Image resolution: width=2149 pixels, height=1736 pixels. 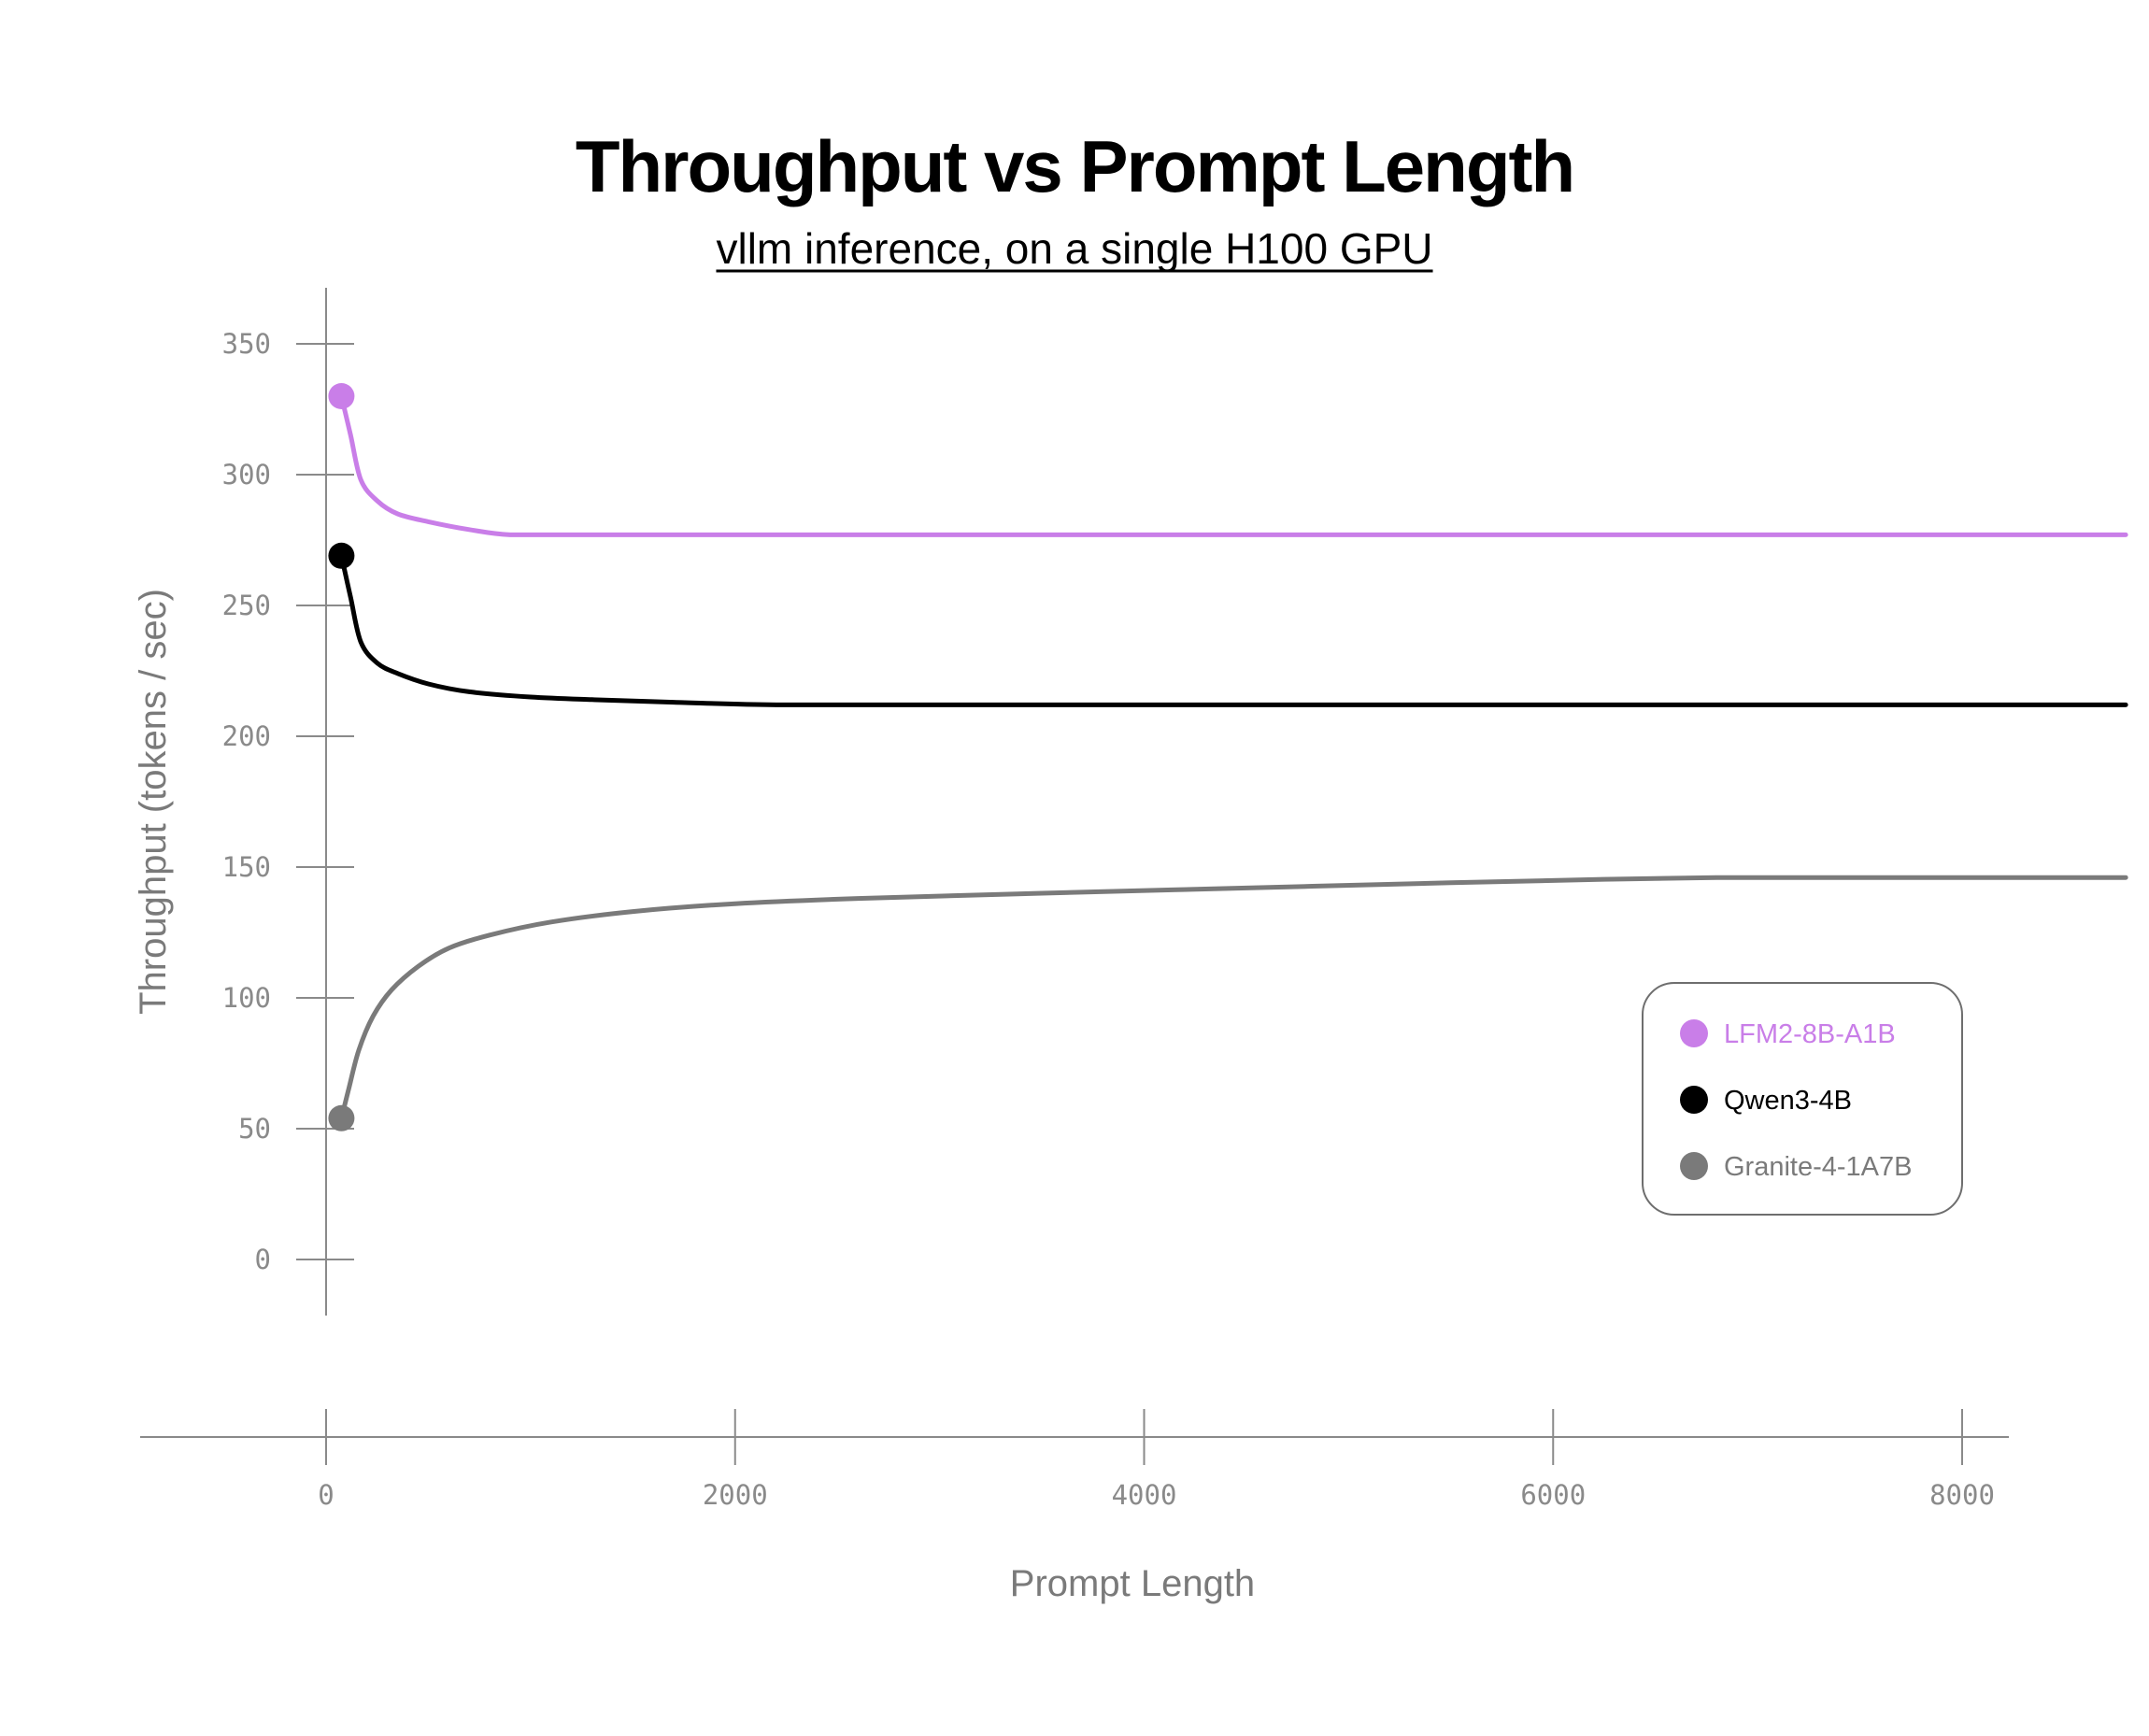 I want to click on series-line-lfm2-8b-a1b, so click(x=1233, y=465).